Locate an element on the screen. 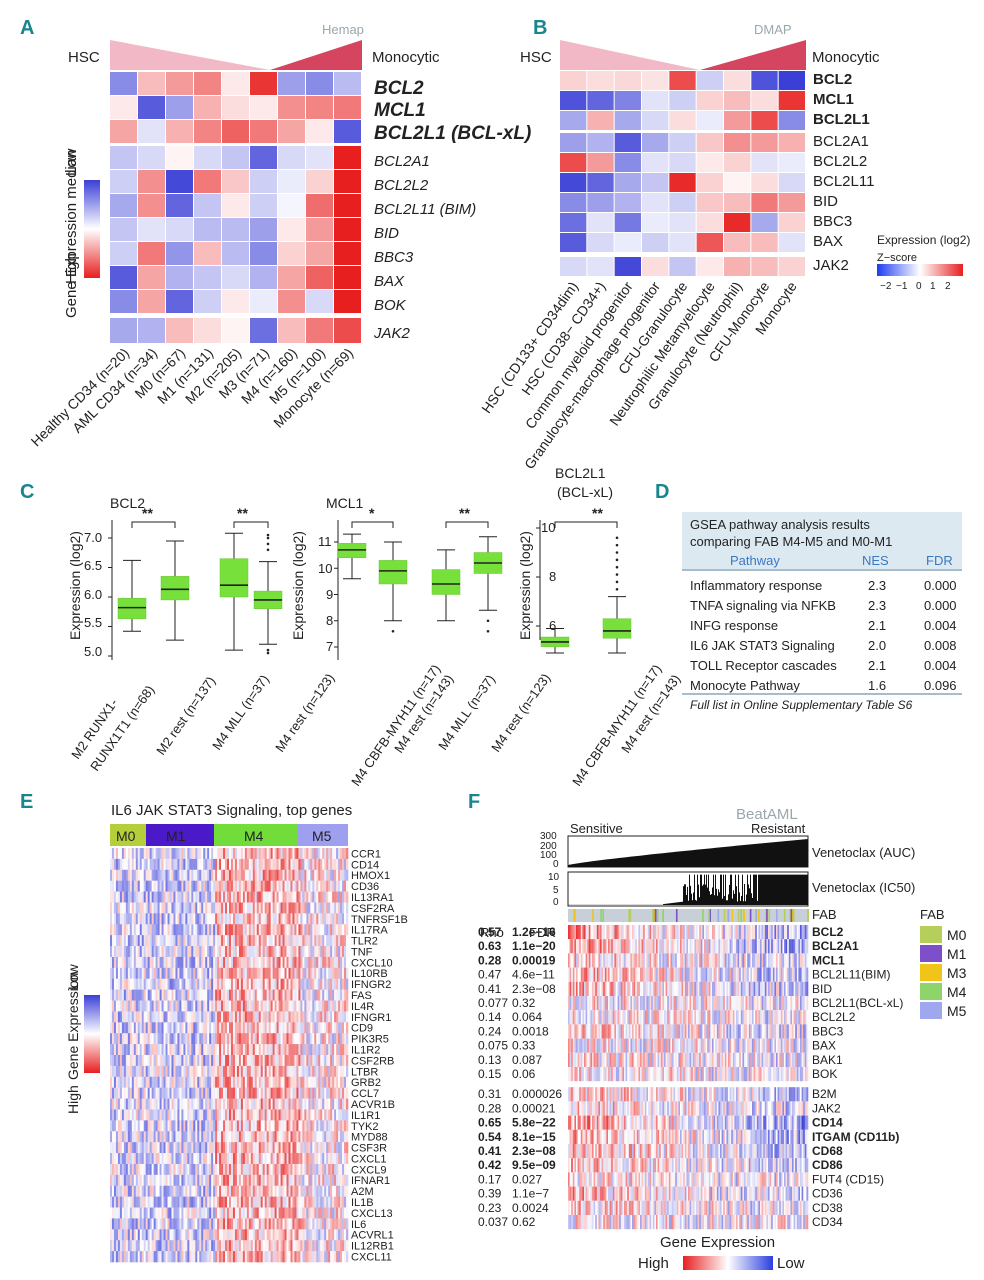 Image resolution: width=984 pixels, height=1280 pixels. gene-label: BOK is located at coordinates (390, 305).